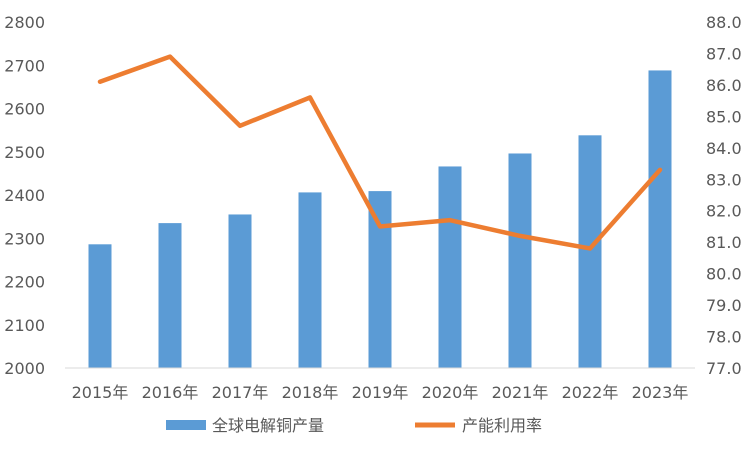  What do you see at coordinates (24, 238) in the screenshot?
I see `y-left-tick-label: 2300` at bounding box center [24, 238].